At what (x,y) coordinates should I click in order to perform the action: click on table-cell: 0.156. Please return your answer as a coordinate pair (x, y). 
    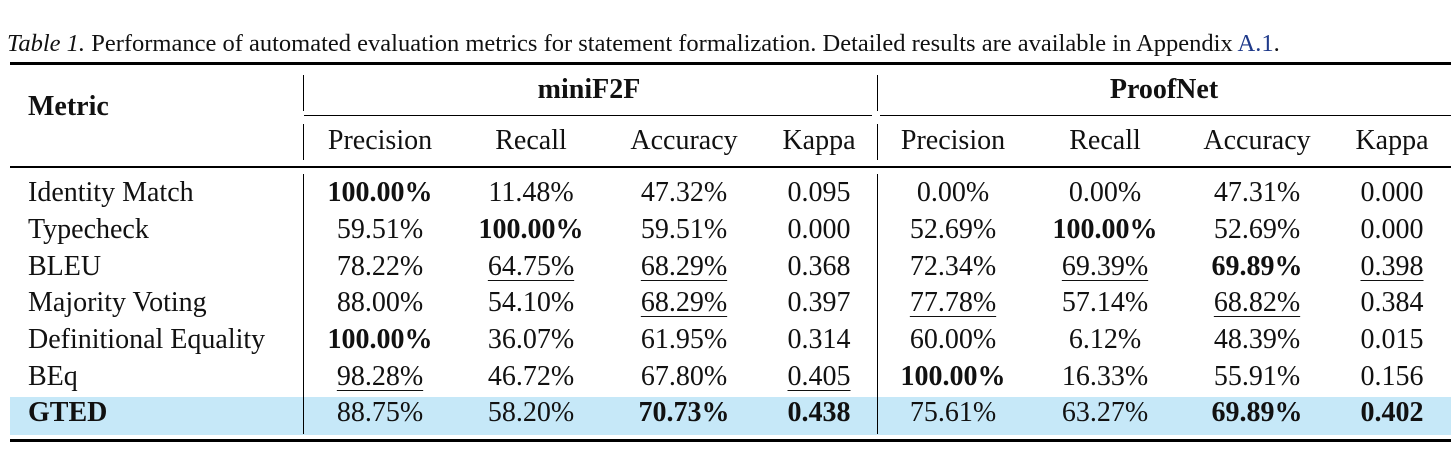
    Looking at the image, I should click on (1392, 376).